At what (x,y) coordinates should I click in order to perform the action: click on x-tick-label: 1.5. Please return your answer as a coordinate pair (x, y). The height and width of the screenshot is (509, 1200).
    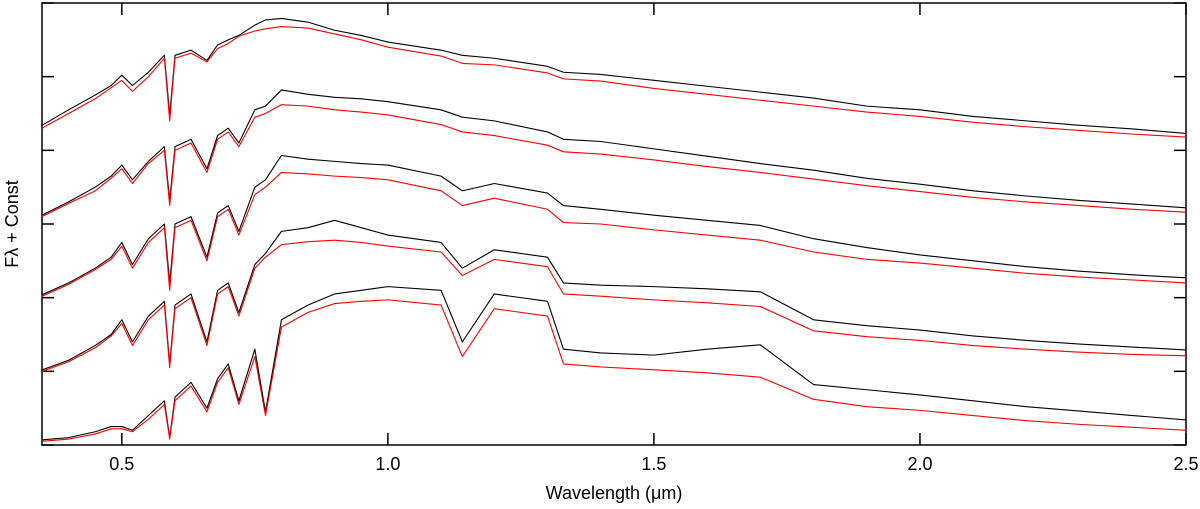
    Looking at the image, I should click on (653, 464).